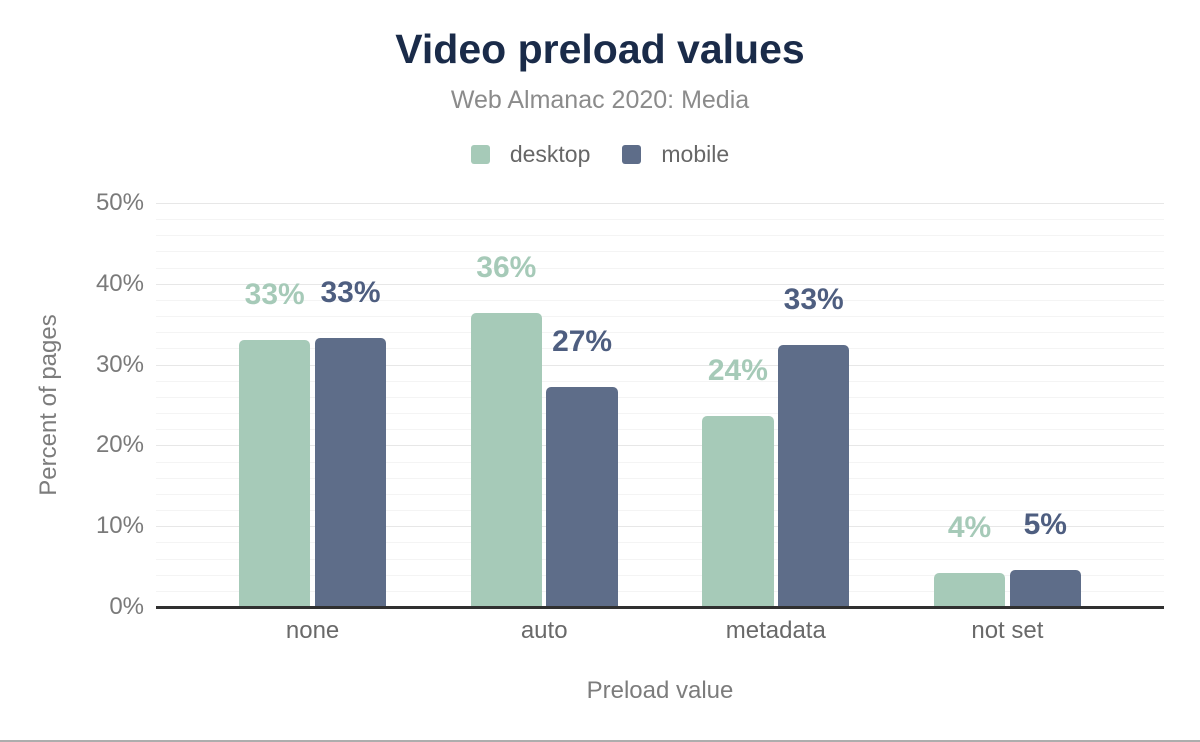 The image size is (1200, 742). Describe the element at coordinates (600, 741) in the screenshot. I see `bottom-divider` at that location.